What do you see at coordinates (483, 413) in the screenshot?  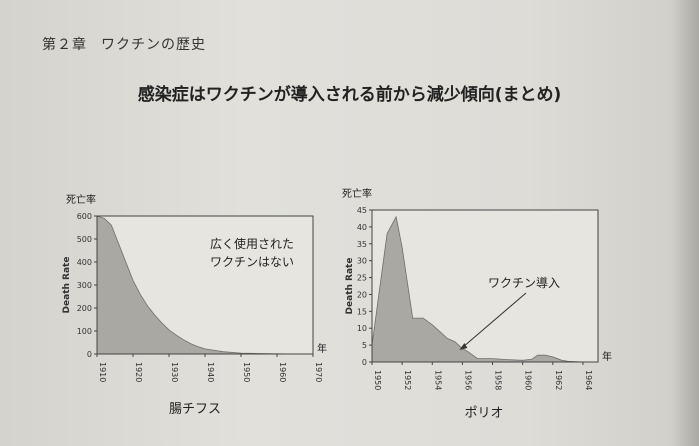 I see `polio-caption: ポリオ` at bounding box center [483, 413].